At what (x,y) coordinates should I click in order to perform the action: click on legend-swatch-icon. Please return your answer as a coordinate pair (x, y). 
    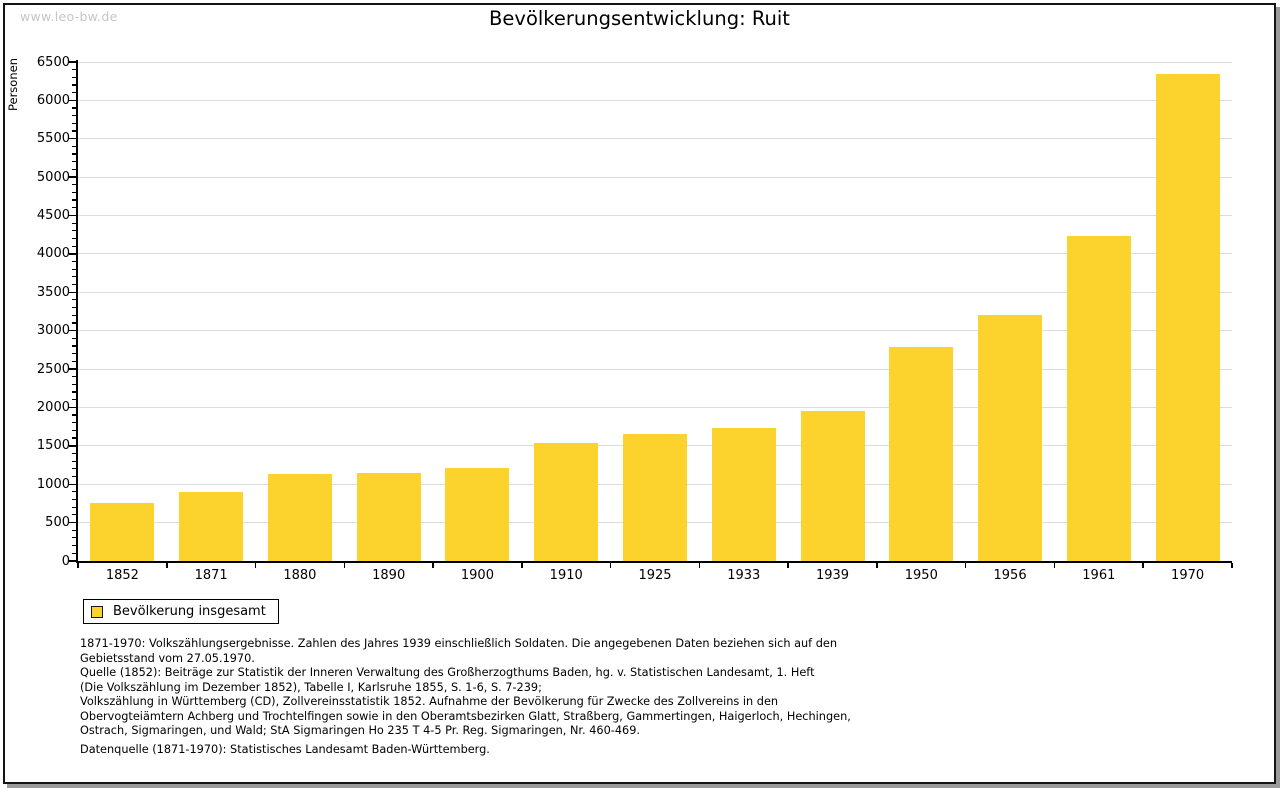
    Looking at the image, I should click on (97, 611).